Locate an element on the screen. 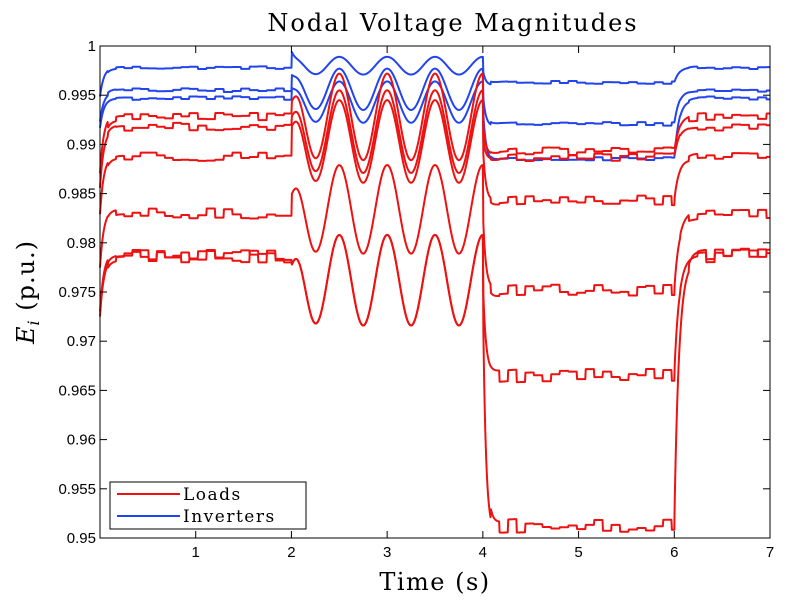 The height and width of the screenshot is (603, 789). y-tick-label: 0.98 is located at coordinates (81, 243).